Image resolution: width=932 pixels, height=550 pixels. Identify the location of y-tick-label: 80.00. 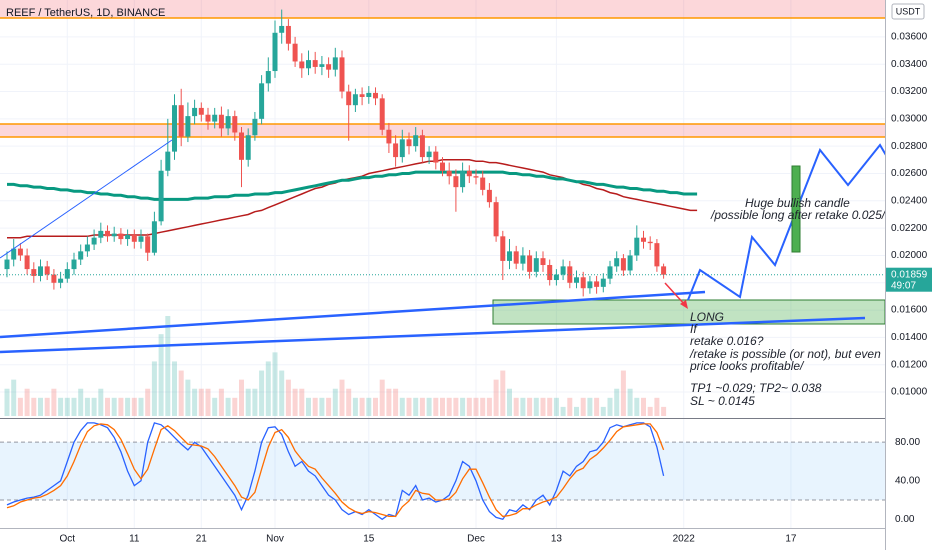
(907, 442).